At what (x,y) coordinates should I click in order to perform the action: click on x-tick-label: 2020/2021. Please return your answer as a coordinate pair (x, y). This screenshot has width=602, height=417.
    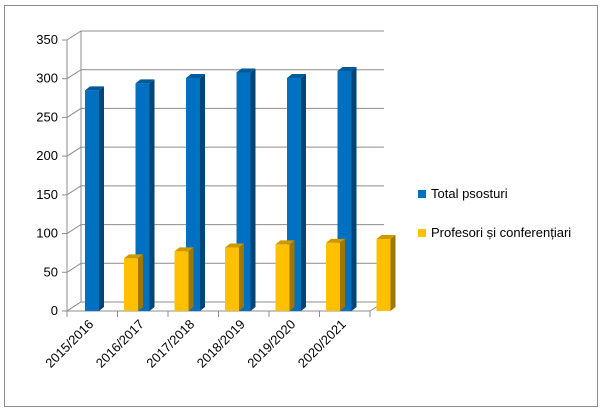
    Looking at the image, I should click on (322, 344).